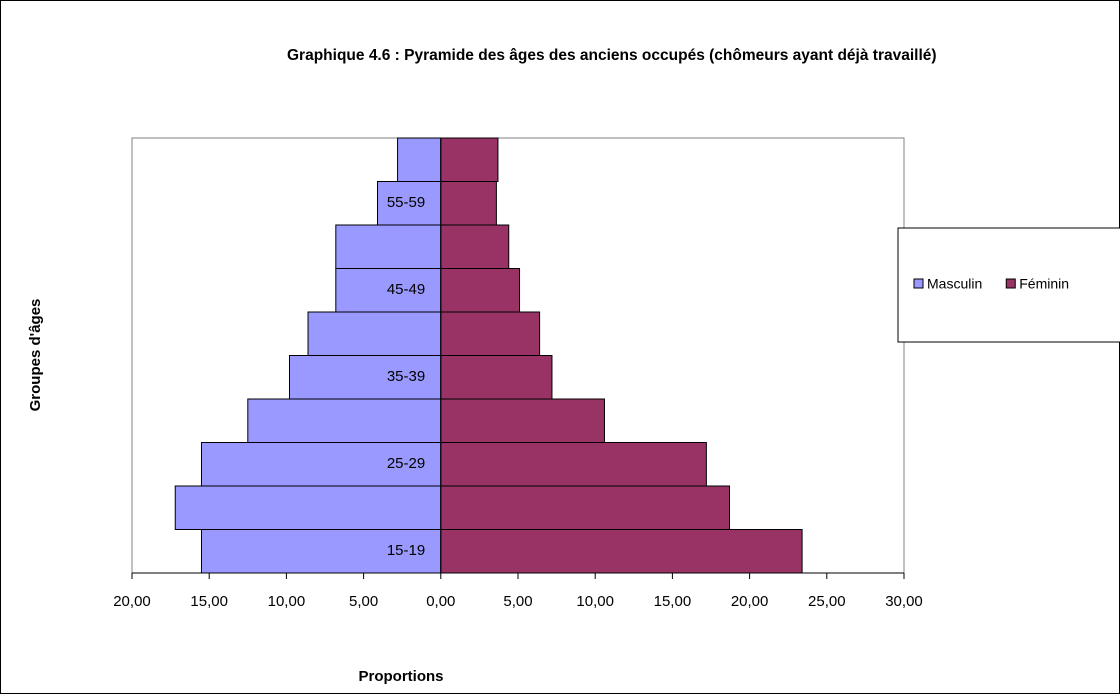  Describe the element at coordinates (406, 202) in the screenshot. I see `y-tick-label: 55-59` at that location.